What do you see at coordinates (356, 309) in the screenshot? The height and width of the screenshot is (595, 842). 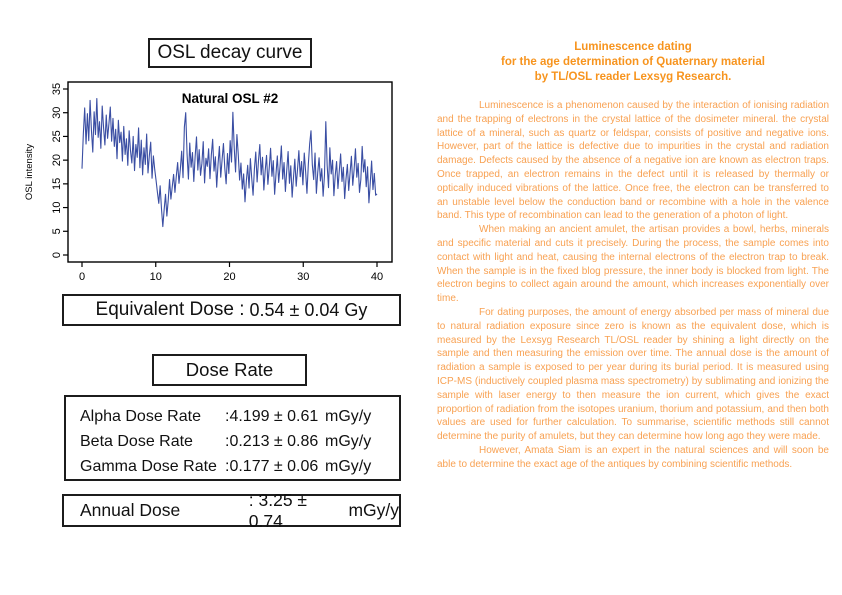 I see `equivalent-dose-unit: Gy` at bounding box center [356, 309].